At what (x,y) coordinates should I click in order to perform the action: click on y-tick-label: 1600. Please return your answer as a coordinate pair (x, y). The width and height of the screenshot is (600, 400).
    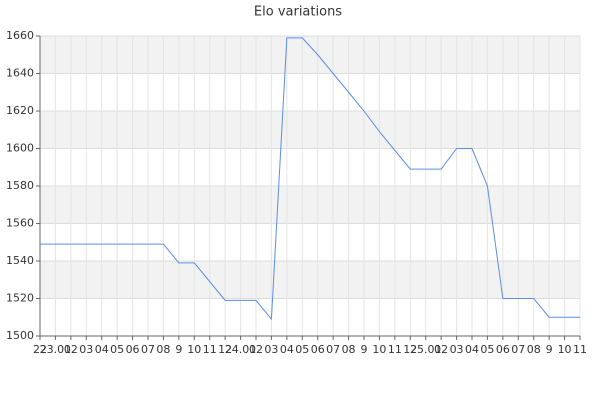
    Looking at the image, I should click on (20, 148).